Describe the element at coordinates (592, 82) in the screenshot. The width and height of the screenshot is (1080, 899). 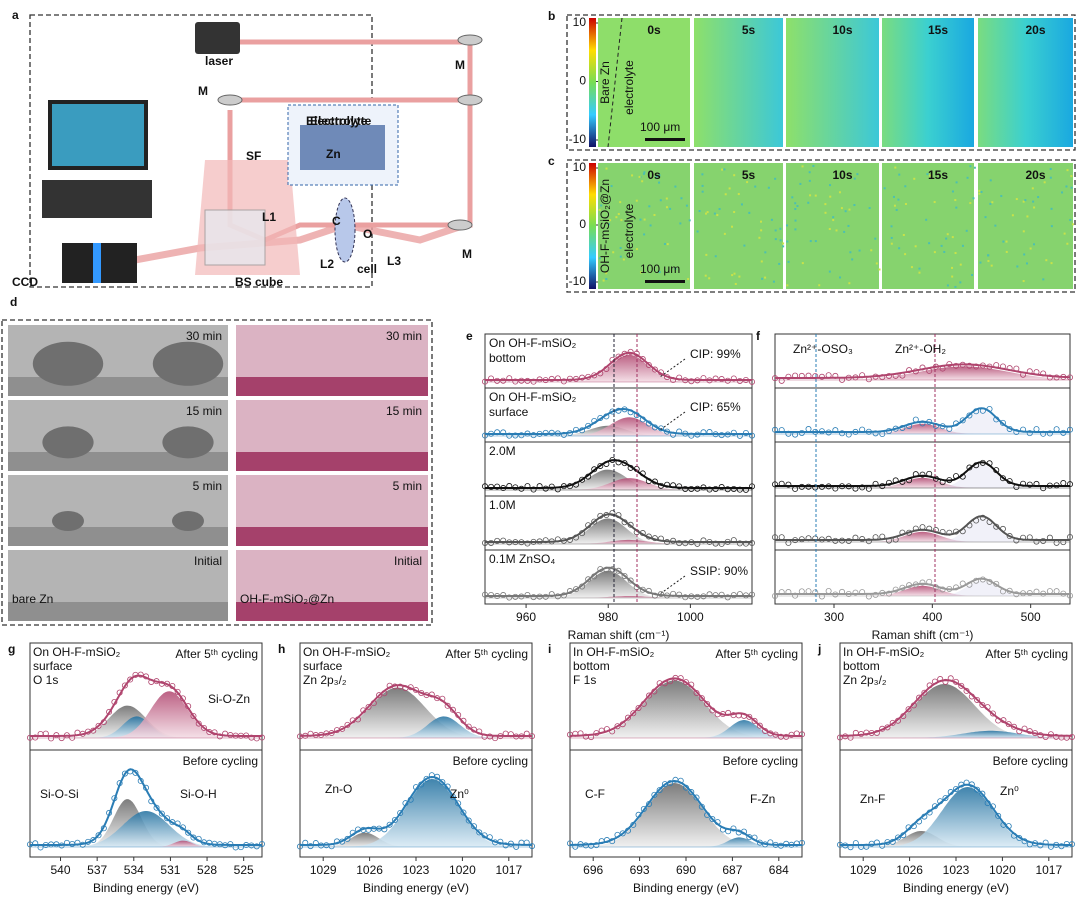
I see `colorbar` at that location.